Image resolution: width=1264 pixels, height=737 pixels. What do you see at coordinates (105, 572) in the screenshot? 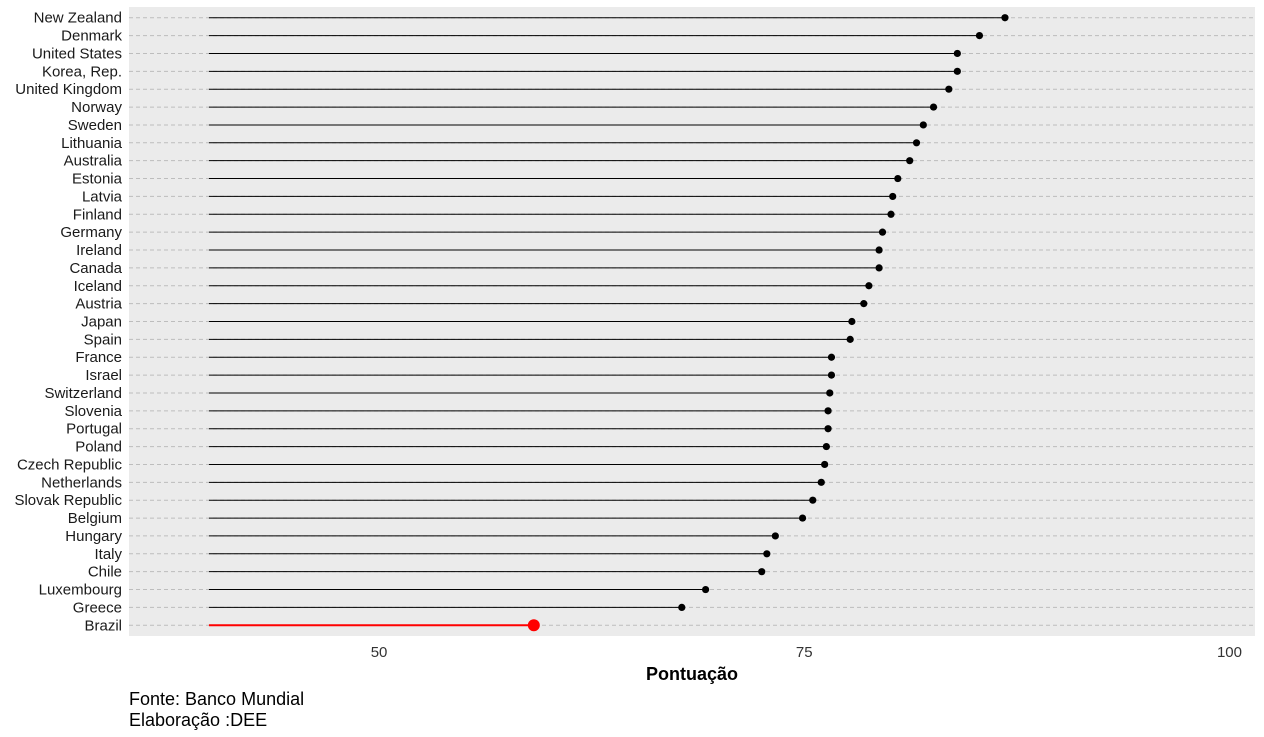
I see `y-tick-label: Chile` at bounding box center [105, 572].